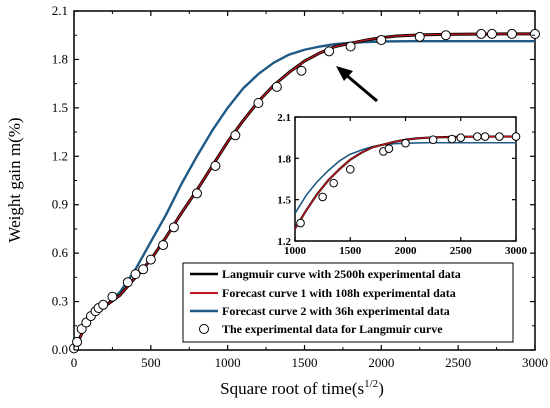 The height and width of the screenshot is (408, 550). Describe the element at coordinates (204, 329) in the screenshot. I see `legend-swatch-experimental` at that location.